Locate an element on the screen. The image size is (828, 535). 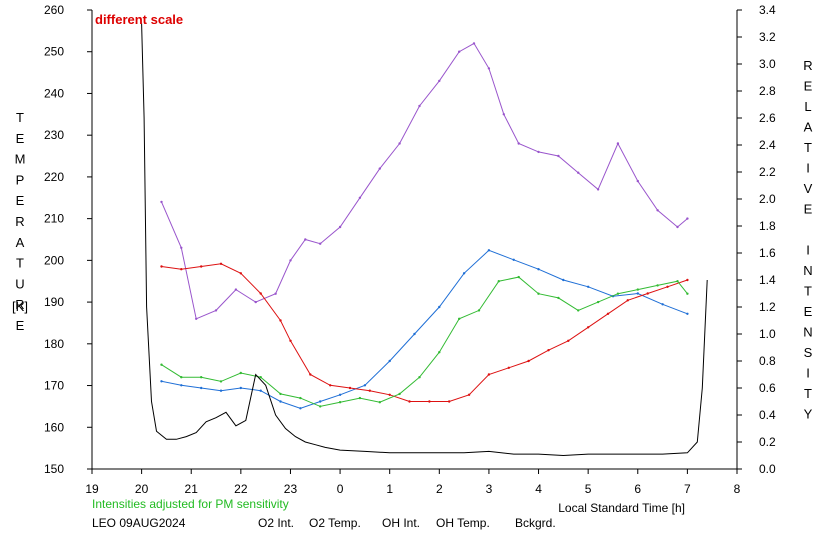
y-left-tick-label: 250 is located at coordinates (54, 52).